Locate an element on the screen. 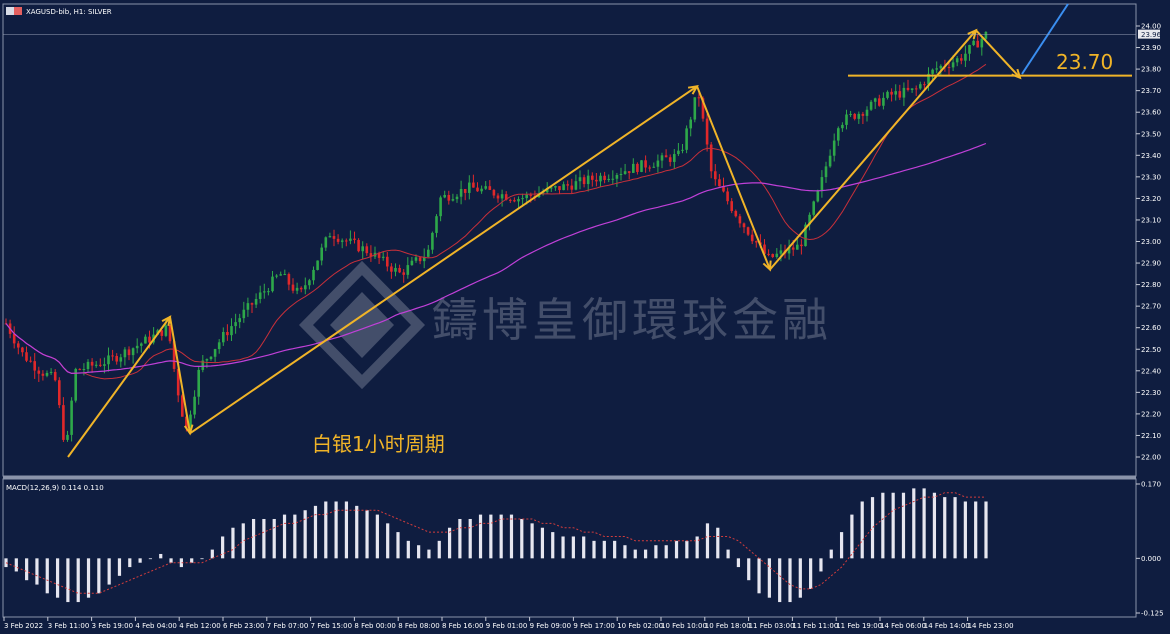  x-tick-label: 10 Feb 18:00 is located at coordinates (728, 626).